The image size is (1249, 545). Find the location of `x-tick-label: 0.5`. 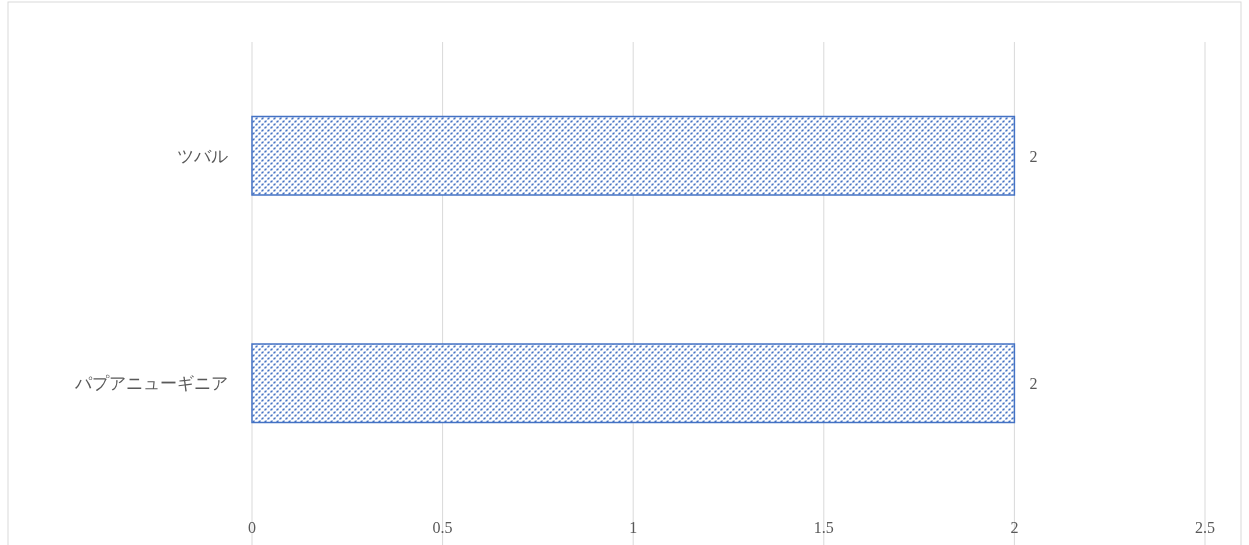

x-tick-label: 0.5 is located at coordinates (442, 527).